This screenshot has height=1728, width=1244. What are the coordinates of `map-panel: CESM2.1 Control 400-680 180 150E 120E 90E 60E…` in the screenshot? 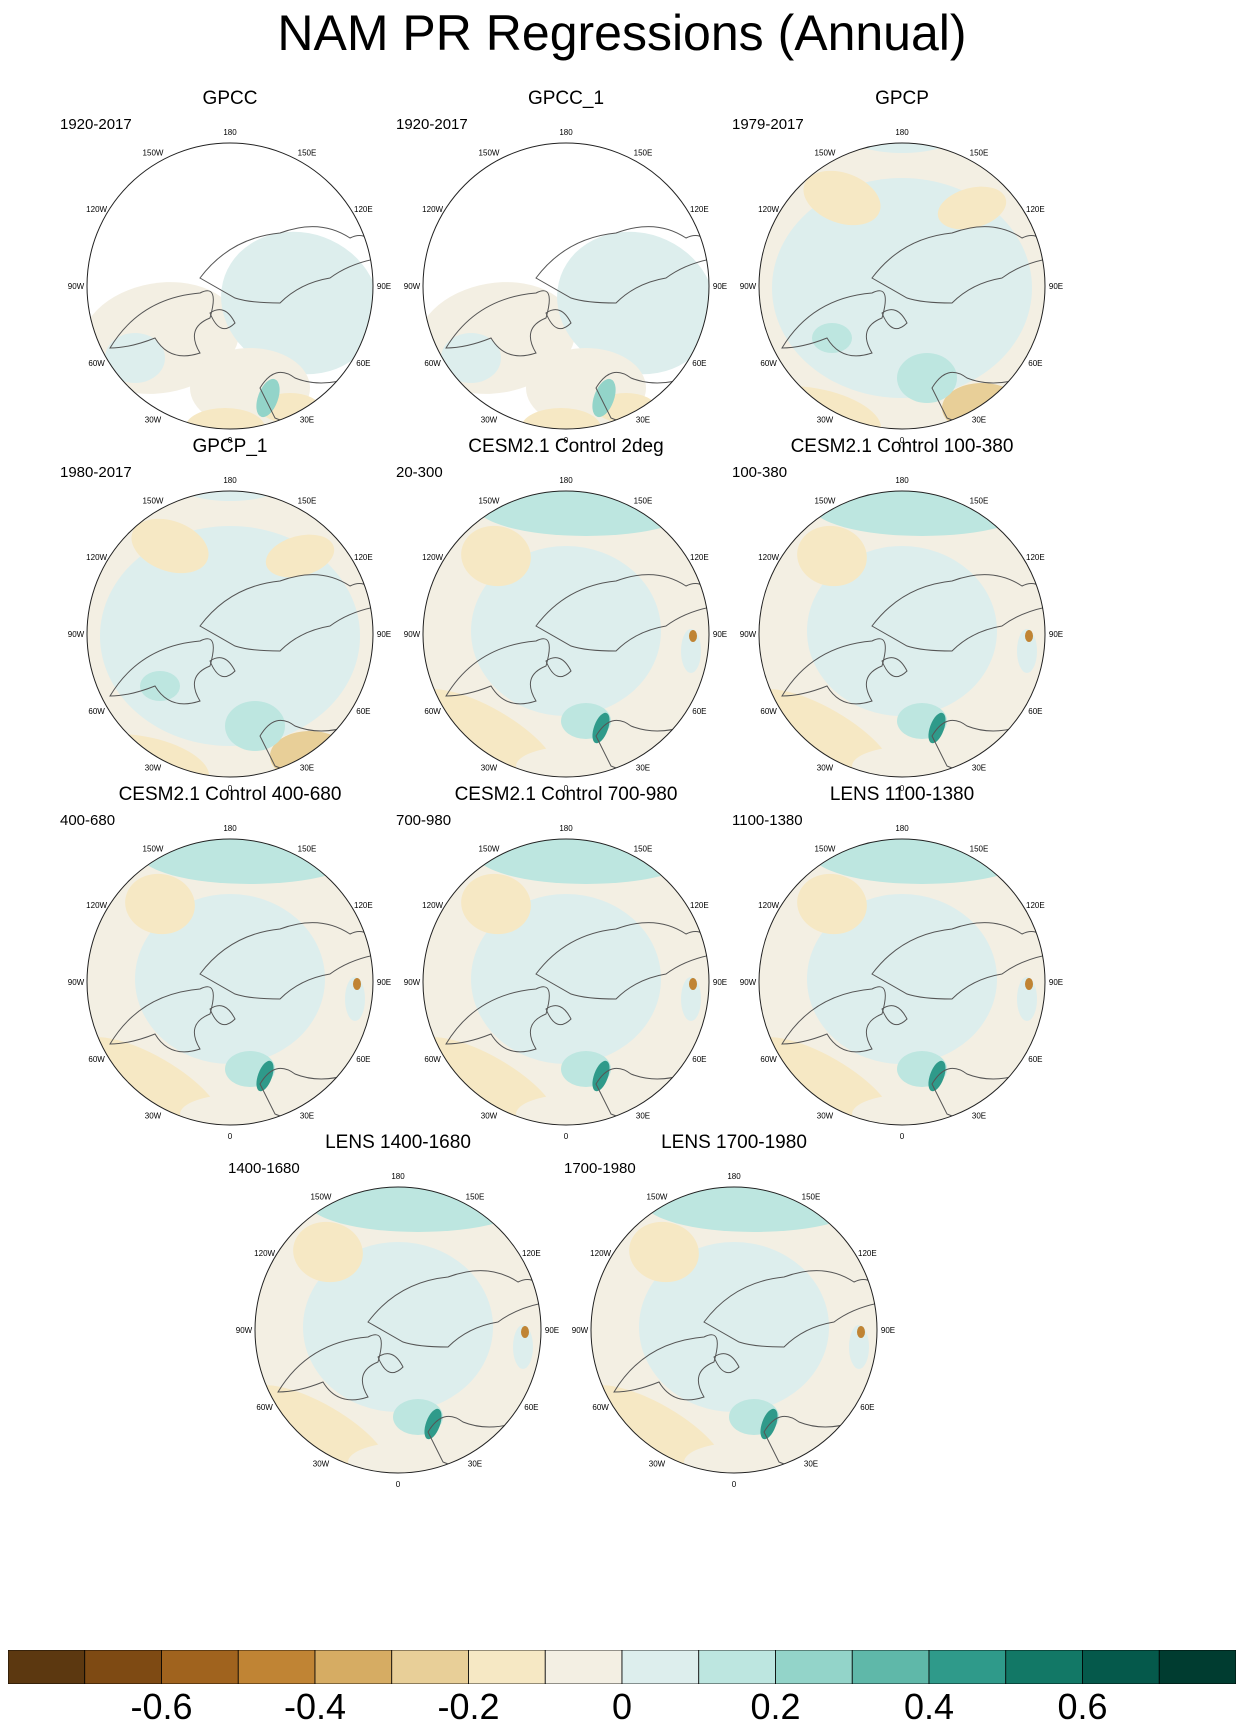 It's located at (230, 969).